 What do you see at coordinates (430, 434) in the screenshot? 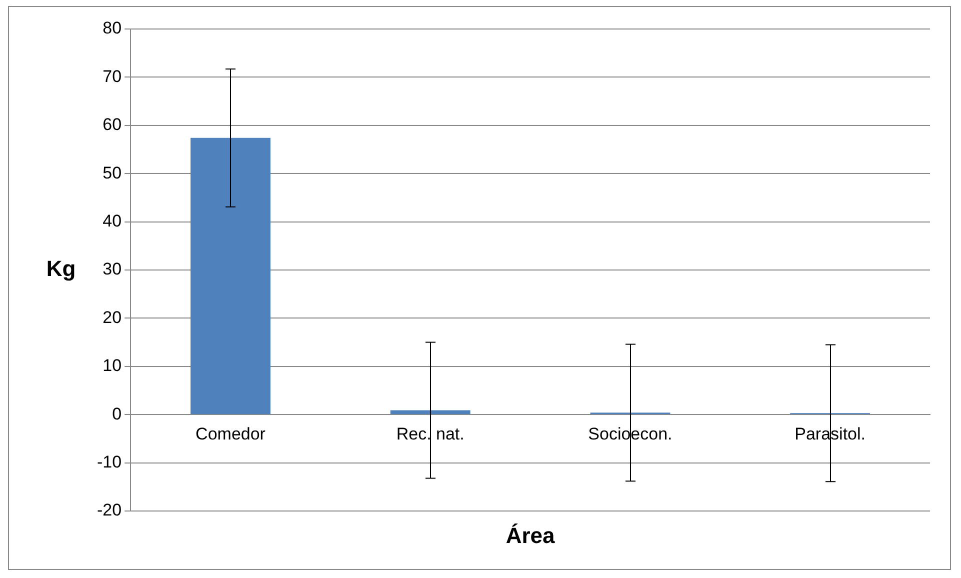
I see `x-tick-label: Rec. nat.` at bounding box center [430, 434].